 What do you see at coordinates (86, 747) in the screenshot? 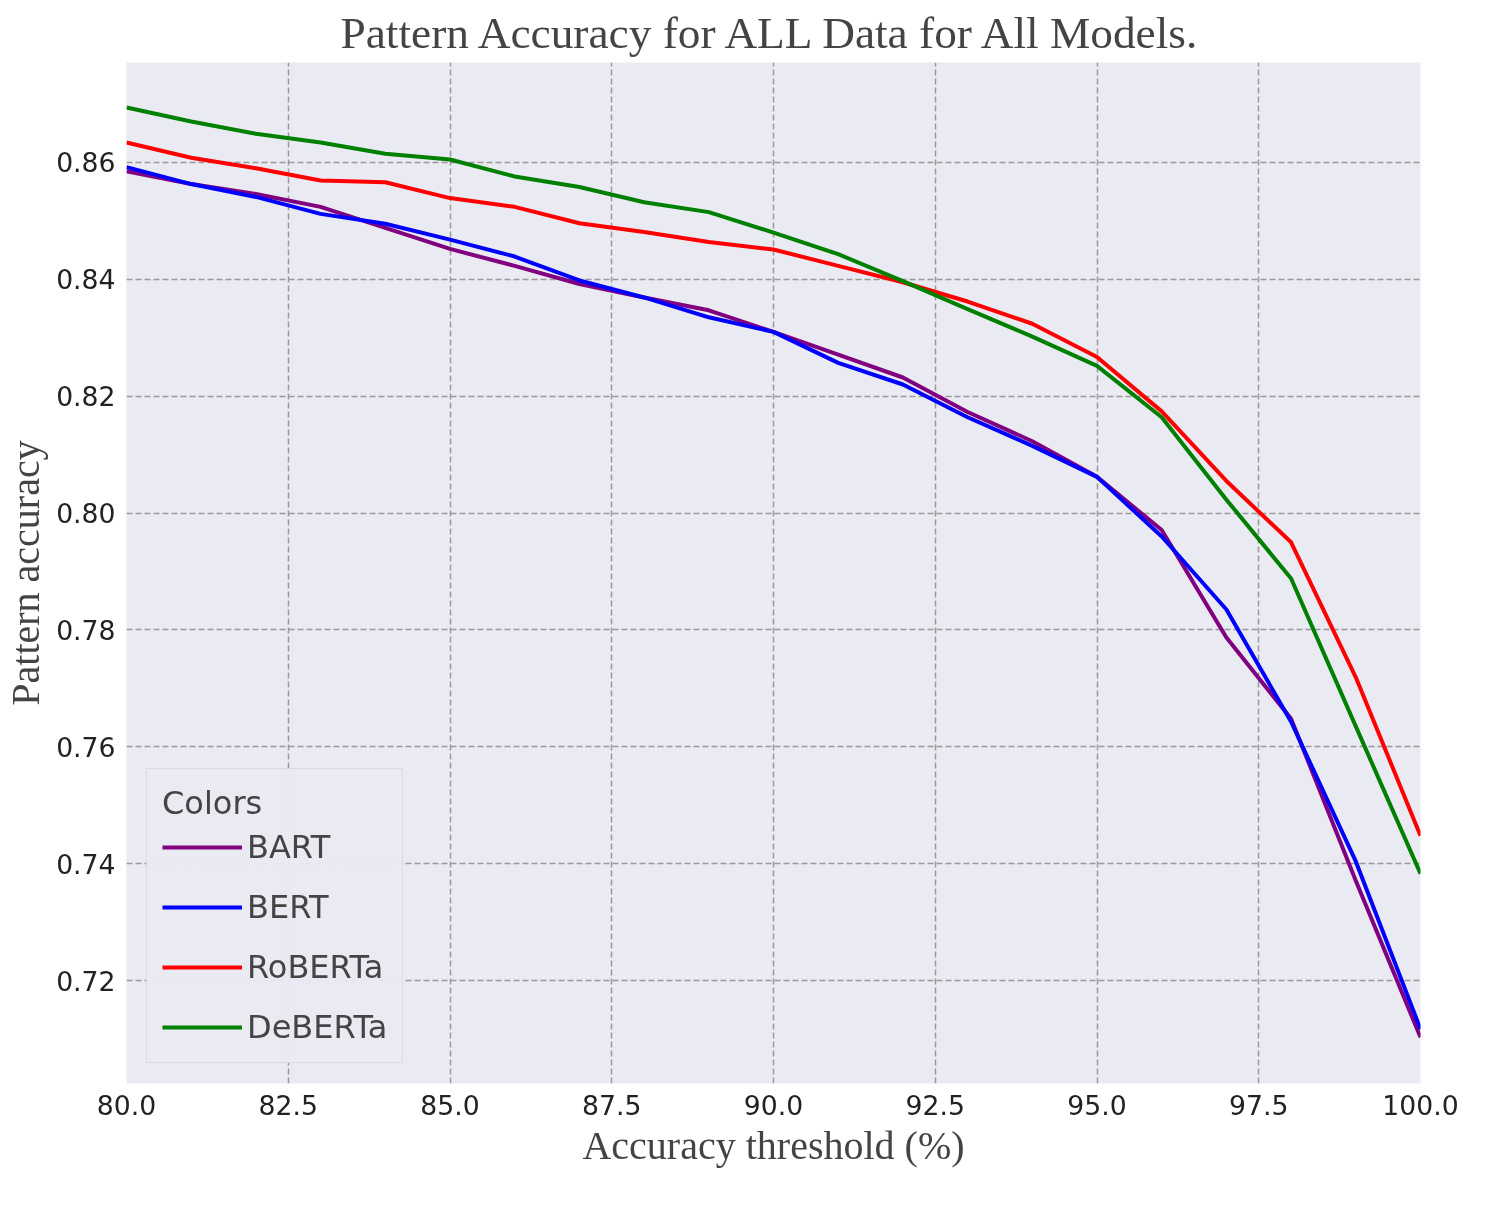
I see `y-tick-label: 0.76` at bounding box center [86, 747].